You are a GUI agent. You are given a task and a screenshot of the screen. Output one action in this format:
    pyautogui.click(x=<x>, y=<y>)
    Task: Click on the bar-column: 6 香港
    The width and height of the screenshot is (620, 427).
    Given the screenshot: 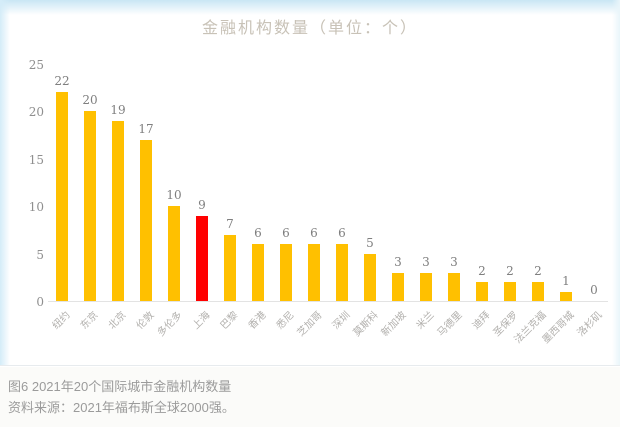 What is the action you would take?
    pyautogui.click(x=258, y=198)
    